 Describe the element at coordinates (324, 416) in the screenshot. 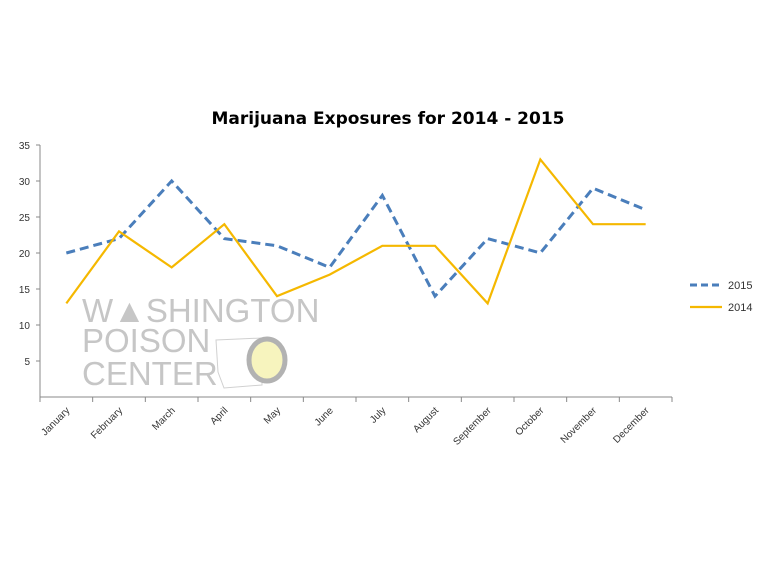

I see `x-tick-label: June` at that location.